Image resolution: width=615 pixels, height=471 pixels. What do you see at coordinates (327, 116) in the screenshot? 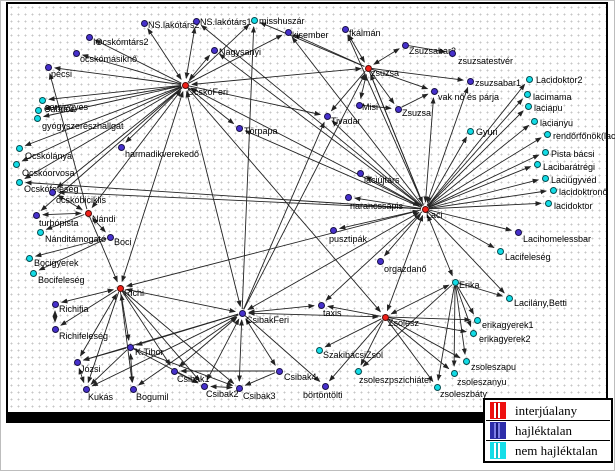
I see `graph-node-Tivadar` at bounding box center [327, 116].